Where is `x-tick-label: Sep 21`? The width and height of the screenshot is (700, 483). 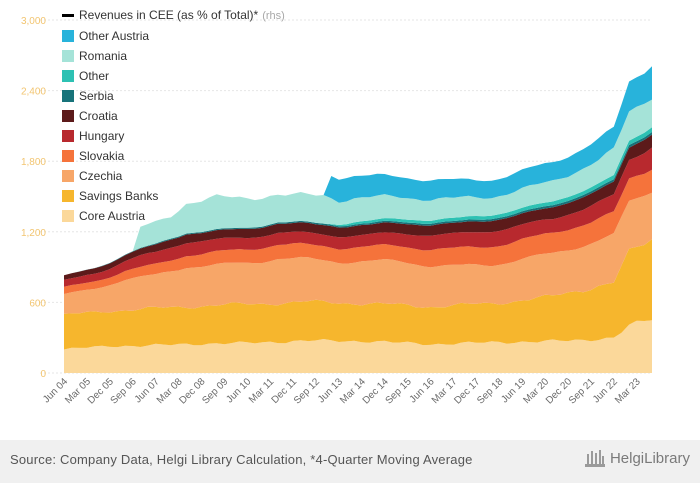 x-tick-label: Sep 21 is located at coordinates (582, 391).